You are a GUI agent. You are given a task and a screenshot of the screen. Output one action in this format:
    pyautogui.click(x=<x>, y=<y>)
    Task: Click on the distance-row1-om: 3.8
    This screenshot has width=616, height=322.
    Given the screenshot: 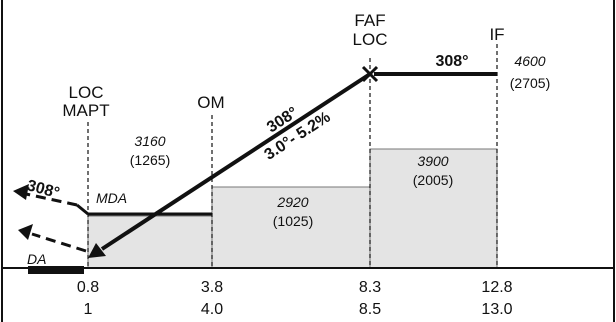 What is the action you would take?
    pyautogui.click(x=212, y=287)
    